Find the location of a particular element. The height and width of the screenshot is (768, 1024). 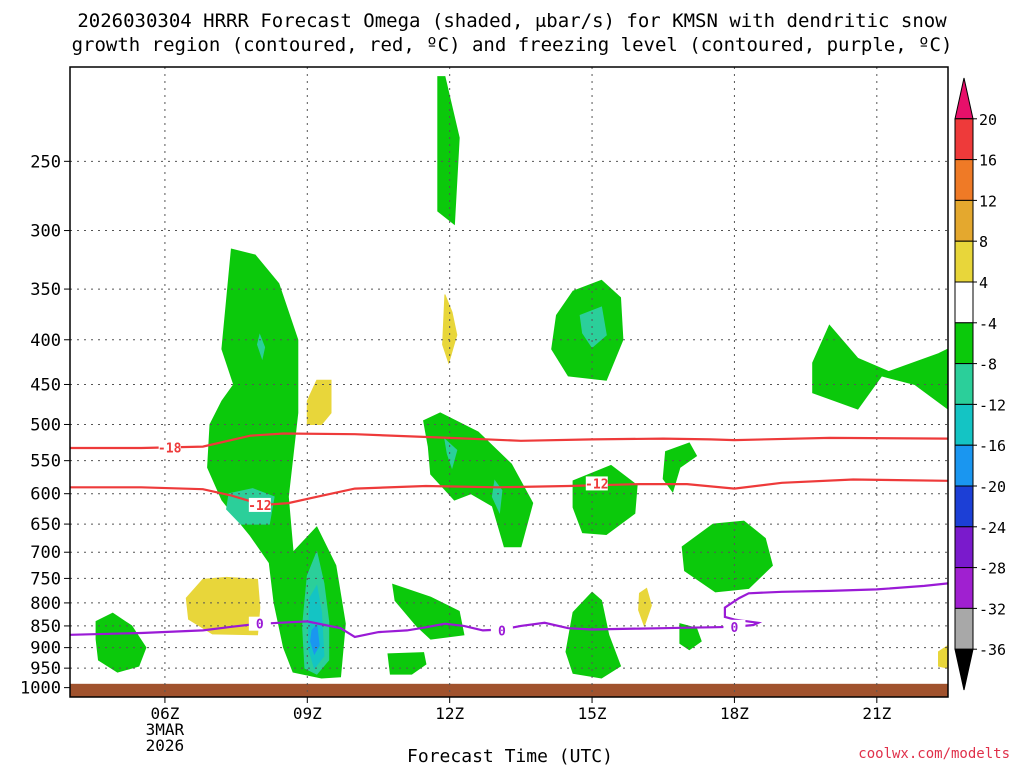

credit-link: coolwx.com/modelts is located at coordinates (934, 754).